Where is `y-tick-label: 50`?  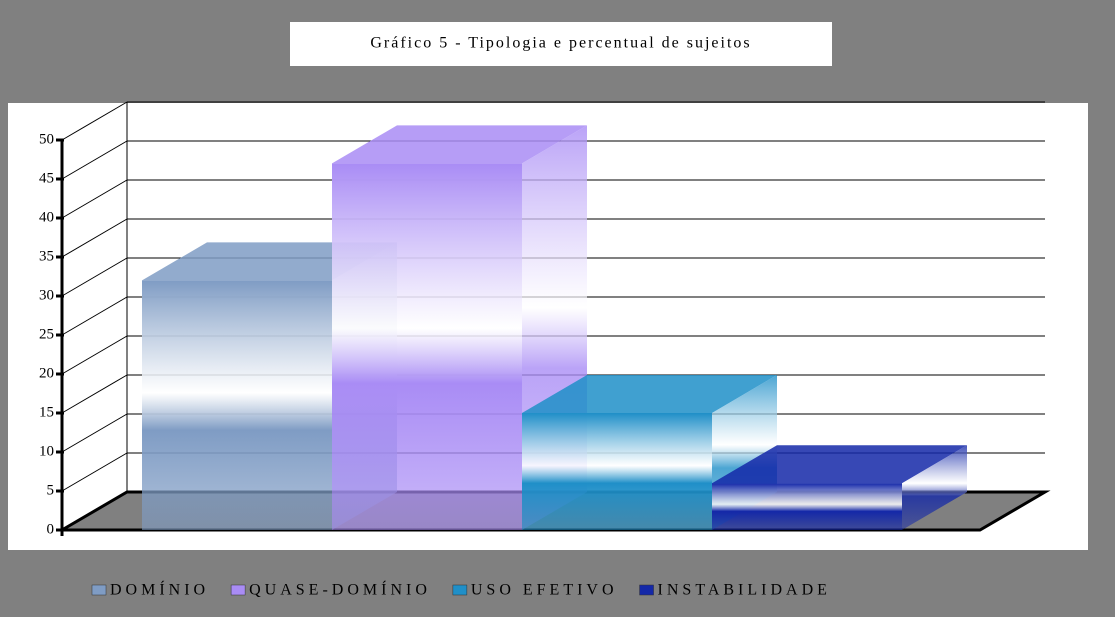
y-tick-label: 50 is located at coordinates (46, 139).